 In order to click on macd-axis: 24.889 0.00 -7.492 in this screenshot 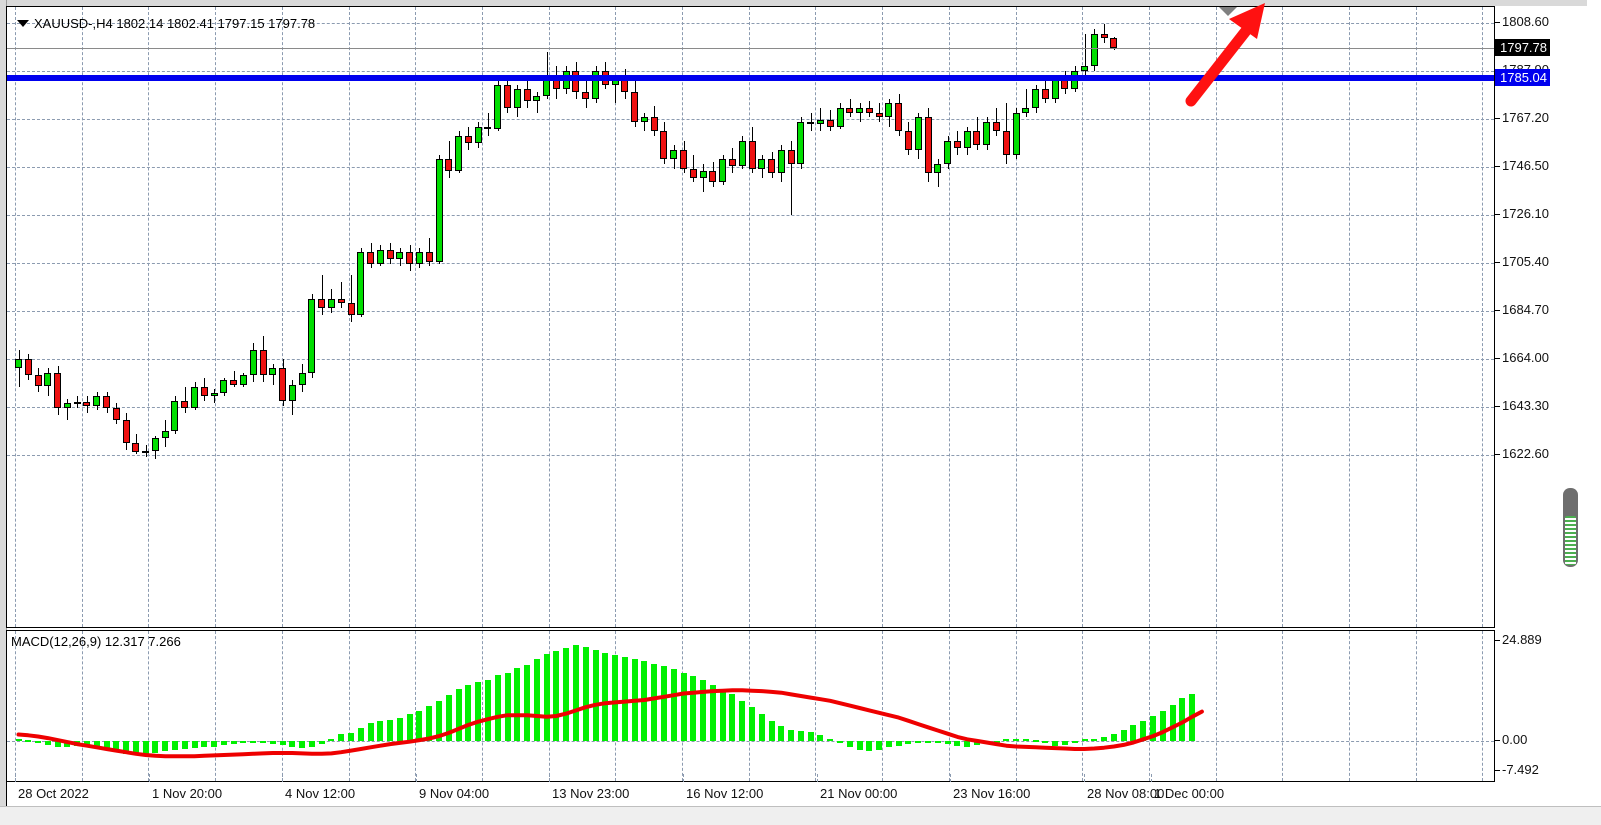, I will do `click(1541, 706)`.